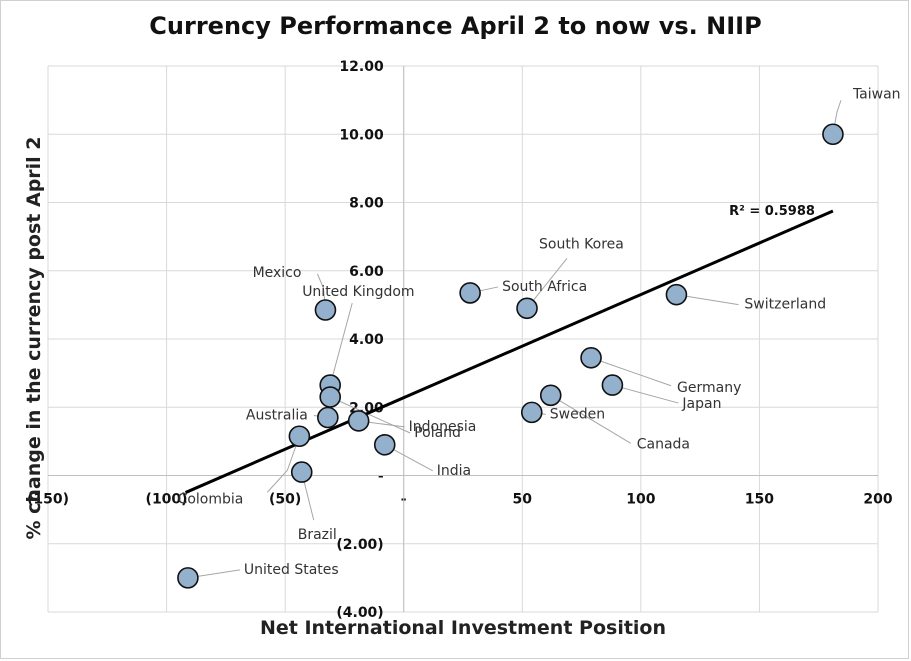 This screenshot has height=661, width=911. Describe the element at coordinates (211, 499) in the screenshot. I see `point-label: Colombia` at that location.